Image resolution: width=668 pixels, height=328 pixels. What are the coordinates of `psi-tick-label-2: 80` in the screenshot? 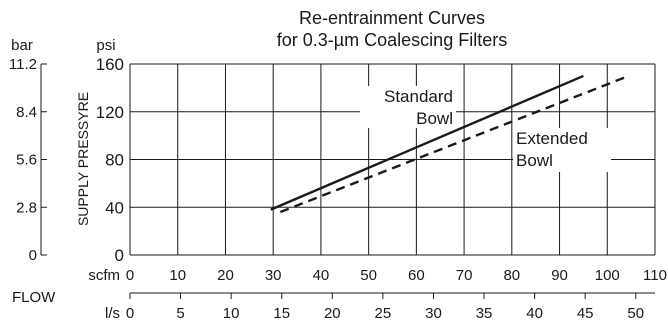 It's located at (114, 160).